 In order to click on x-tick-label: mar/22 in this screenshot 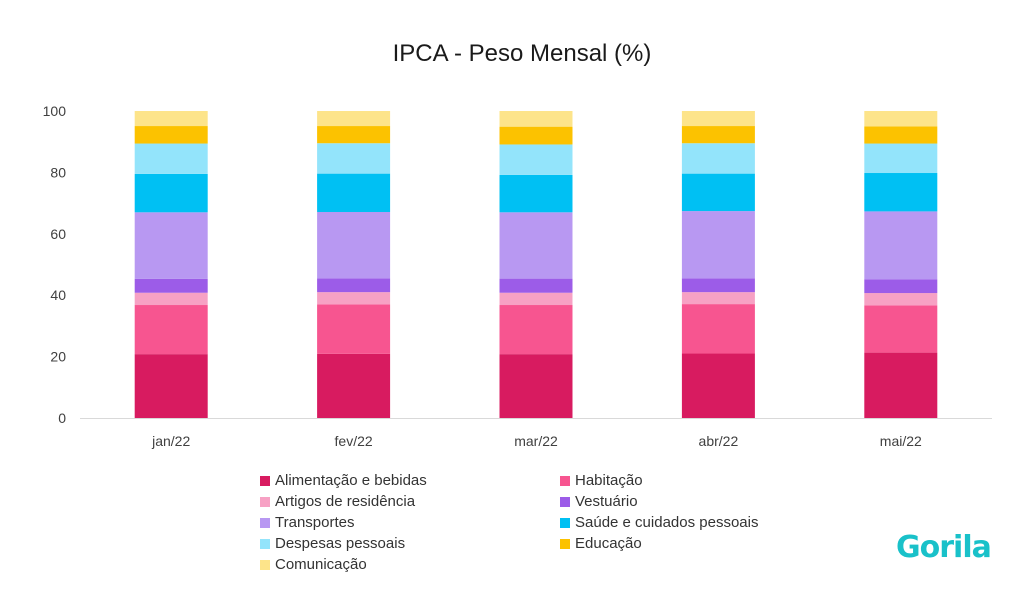, I will do `click(536, 441)`.